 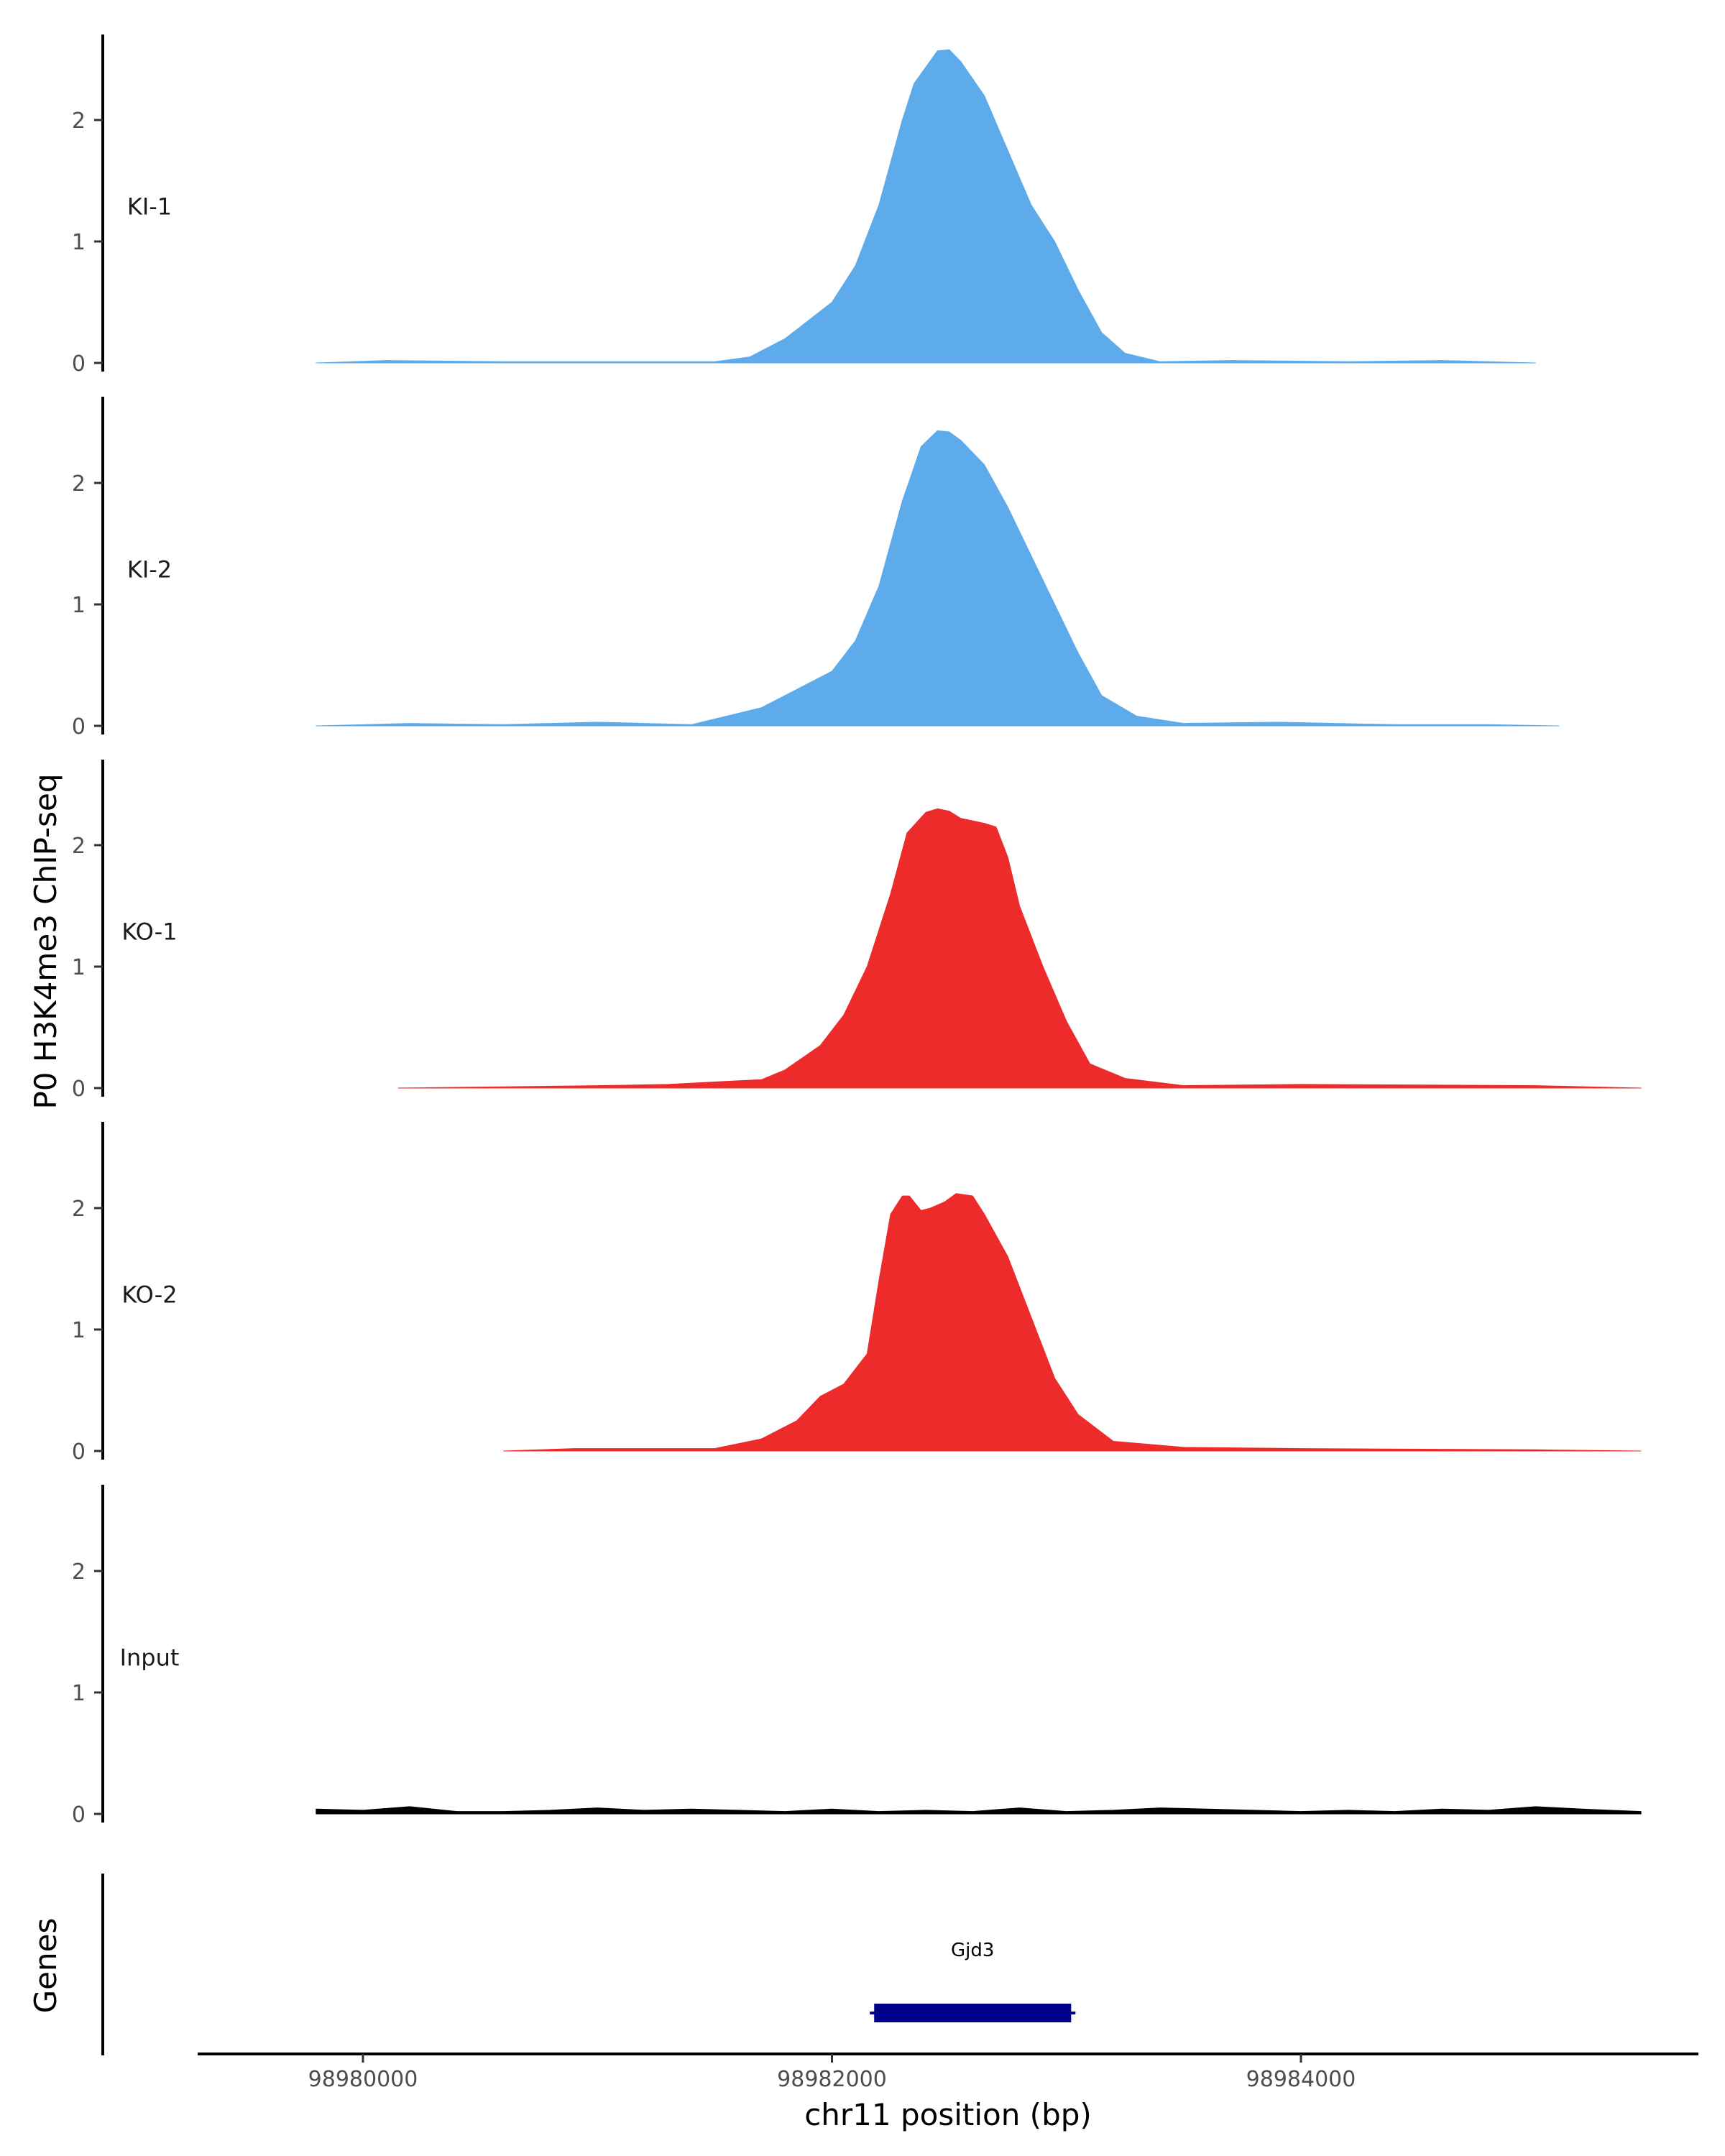 I want to click on track-input: 0 1 2 Input, so click(x=857, y=1657).